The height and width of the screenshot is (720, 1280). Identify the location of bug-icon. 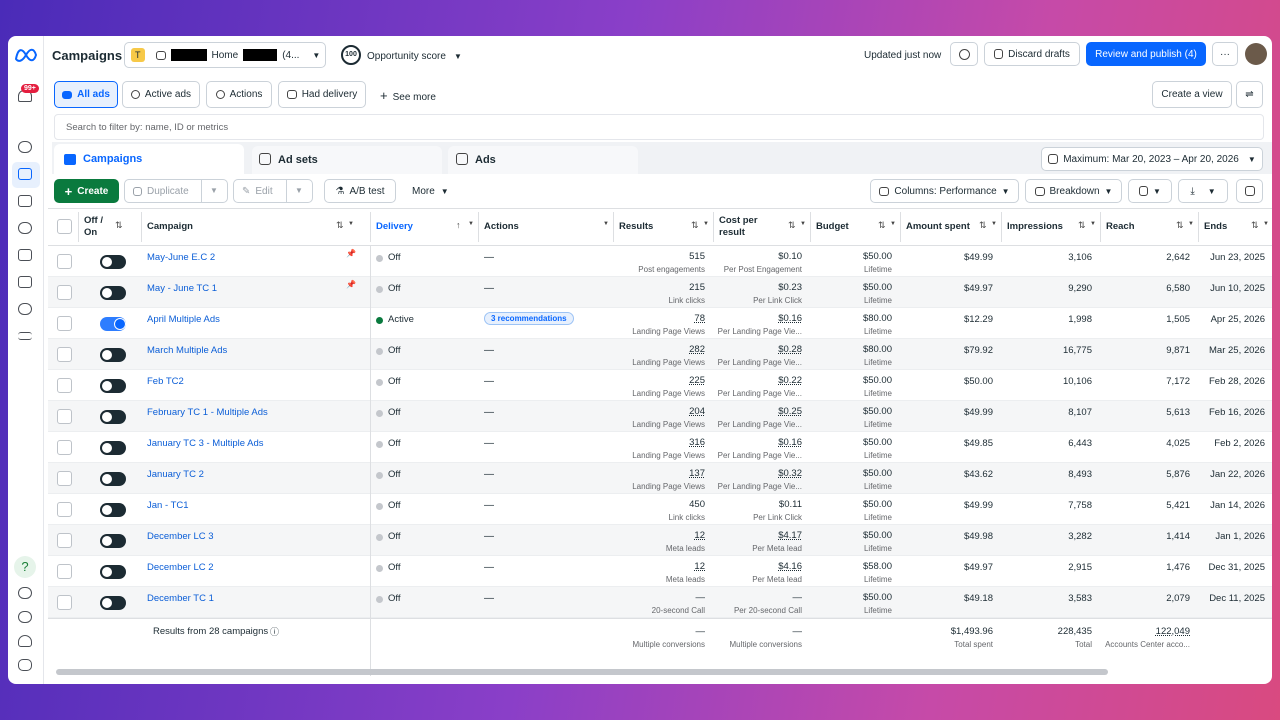
(25, 665).